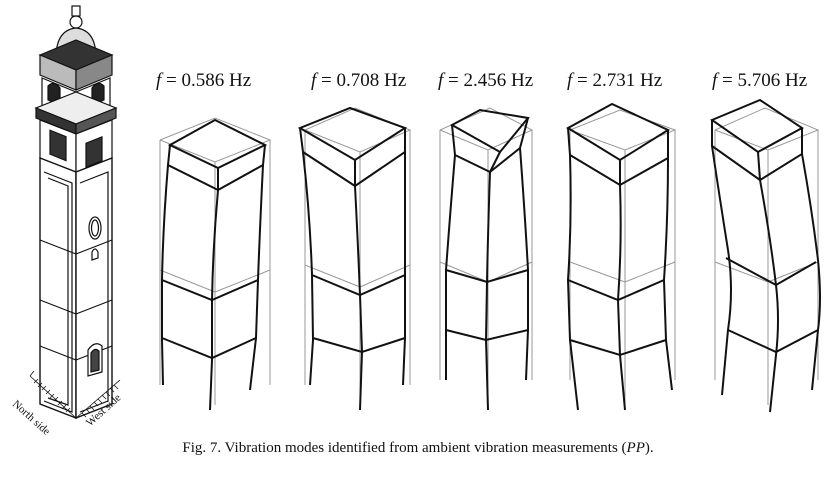  Describe the element at coordinates (94, 288) in the screenshot. I see `tower-shaft-west` at that location.